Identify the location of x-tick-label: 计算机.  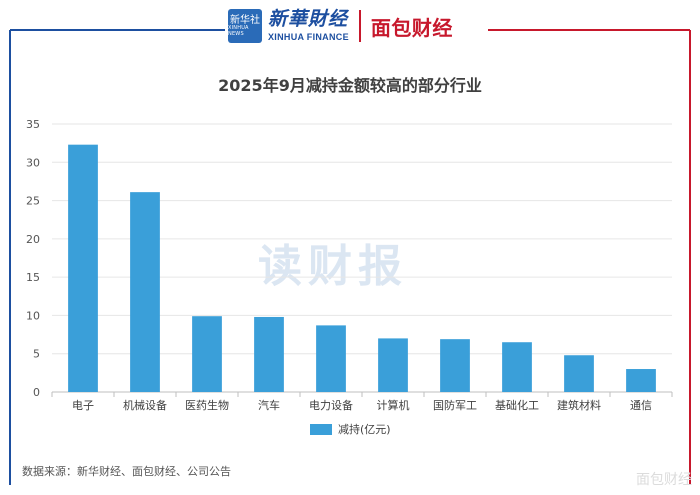
(393, 405).